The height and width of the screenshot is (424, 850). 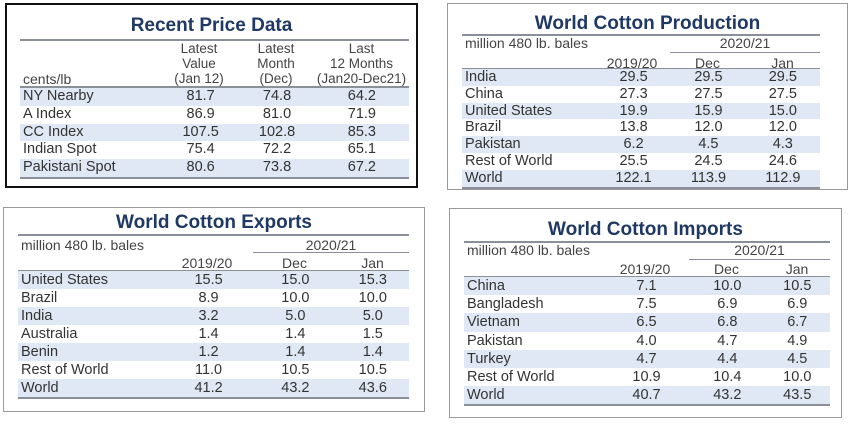 I want to click on row-label: Indian Spot, so click(x=60, y=149).